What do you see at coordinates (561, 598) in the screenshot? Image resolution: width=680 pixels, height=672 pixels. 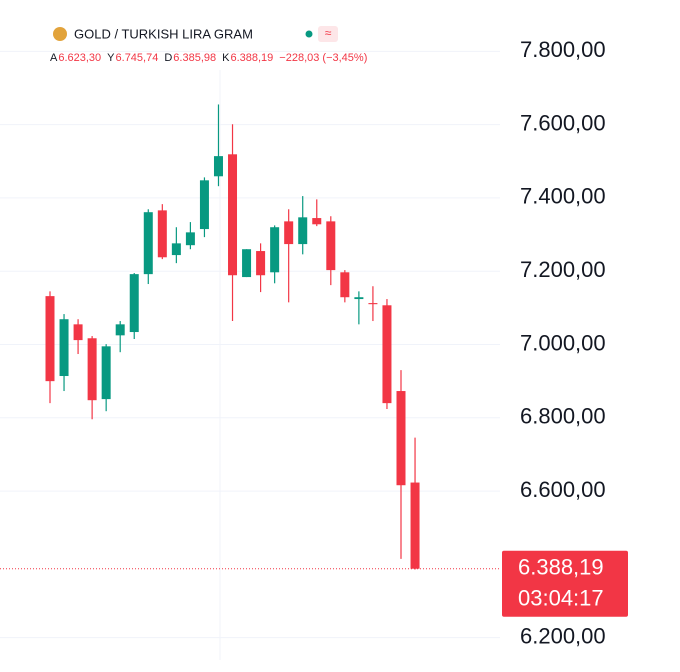 I see `countdown: 03:04:17` at bounding box center [561, 598].